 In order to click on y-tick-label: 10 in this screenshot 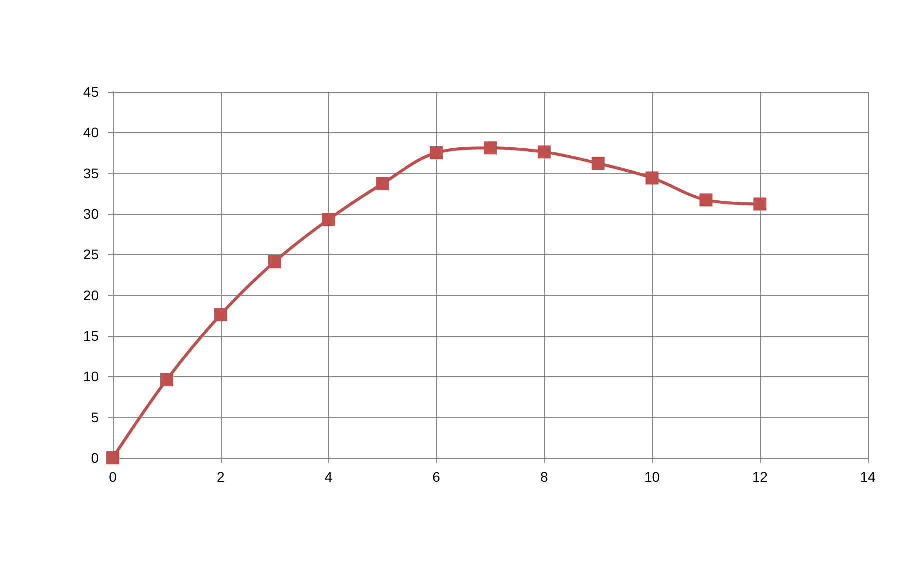, I will do `click(91, 376)`.